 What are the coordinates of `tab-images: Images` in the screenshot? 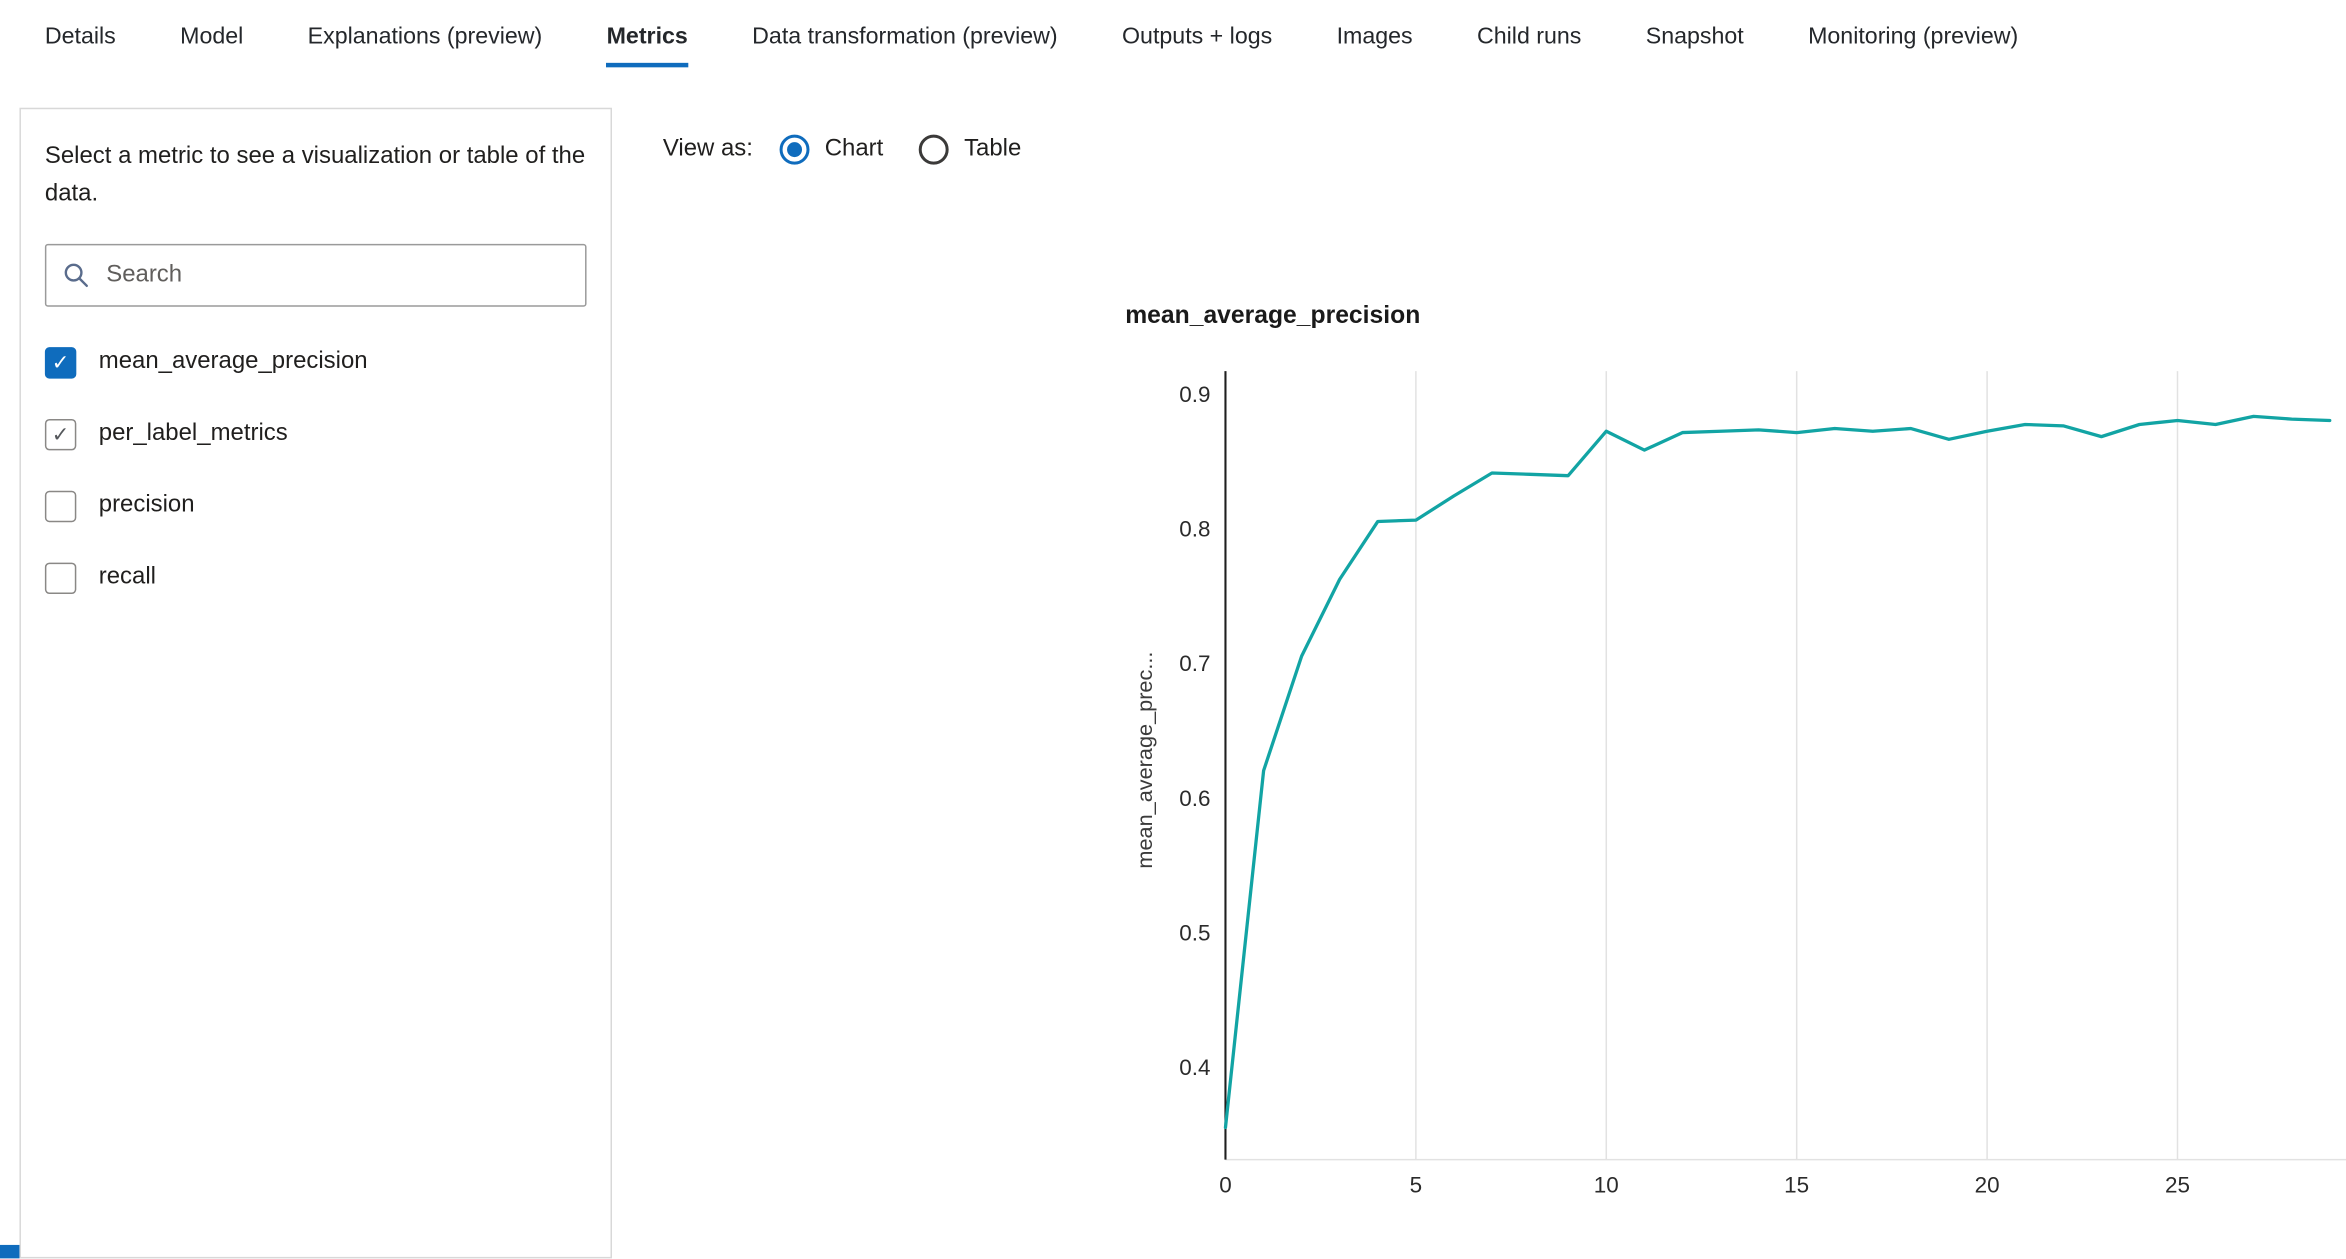 It's located at (1375, 37).